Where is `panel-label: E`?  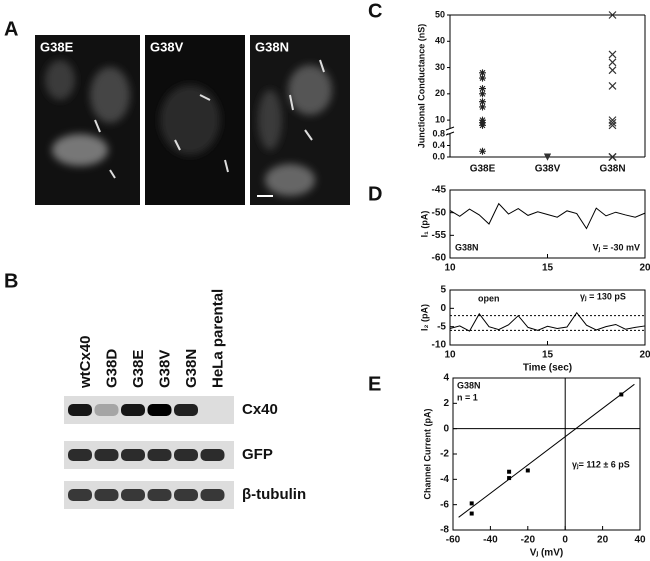
panel-label: E is located at coordinates (374, 384).